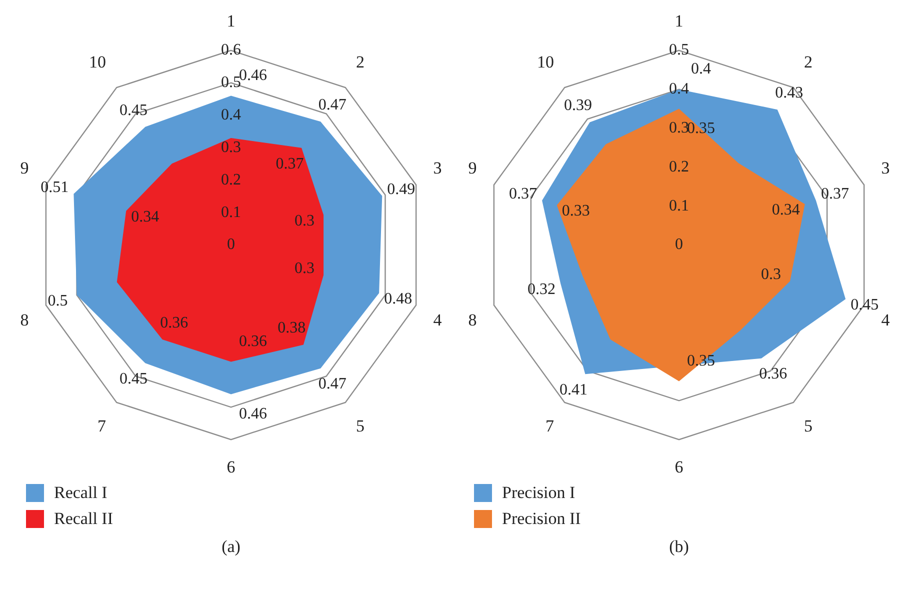  Describe the element at coordinates (539, 493) in the screenshot. I see `legend-label: Precision I` at that location.